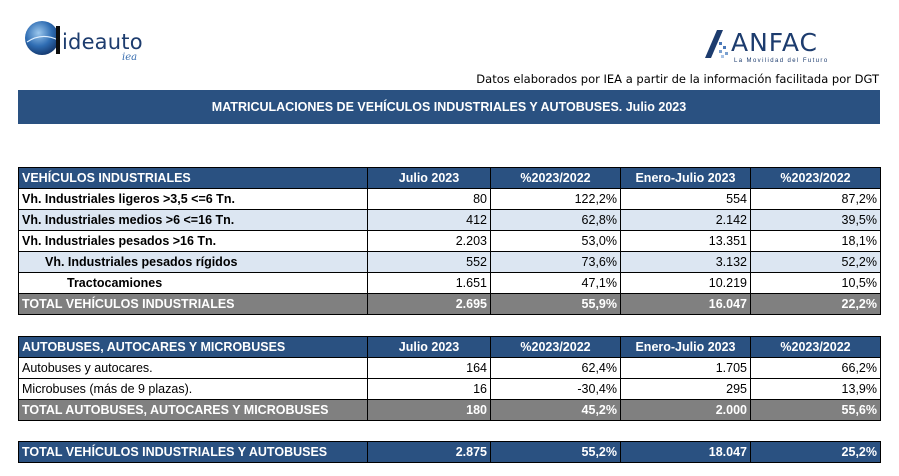 Image resolution: width=899 pixels, height=476 pixels. I want to click on ideauto-wordmark: ideauto, so click(102, 42).